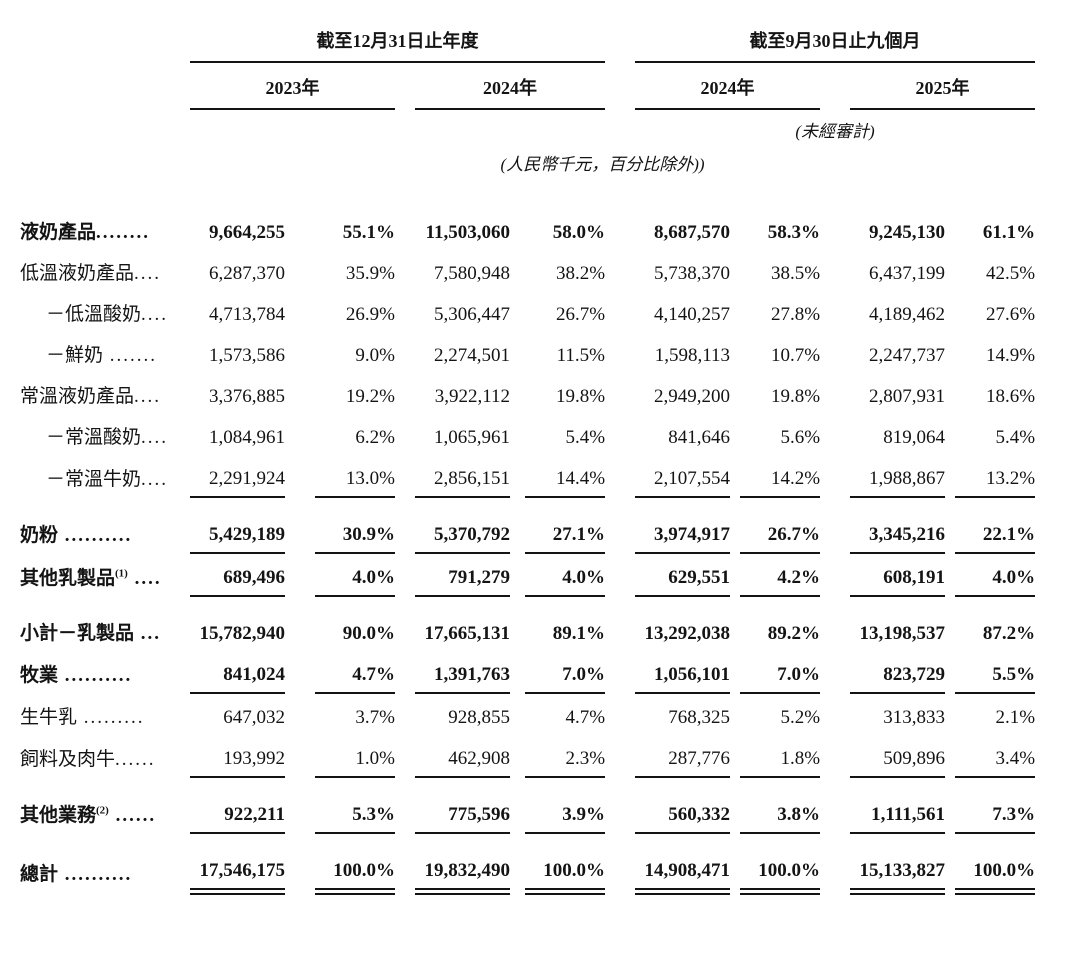 This screenshot has height=958, width=1080. I want to click on percent-cell: 3.9%, so click(565, 805).